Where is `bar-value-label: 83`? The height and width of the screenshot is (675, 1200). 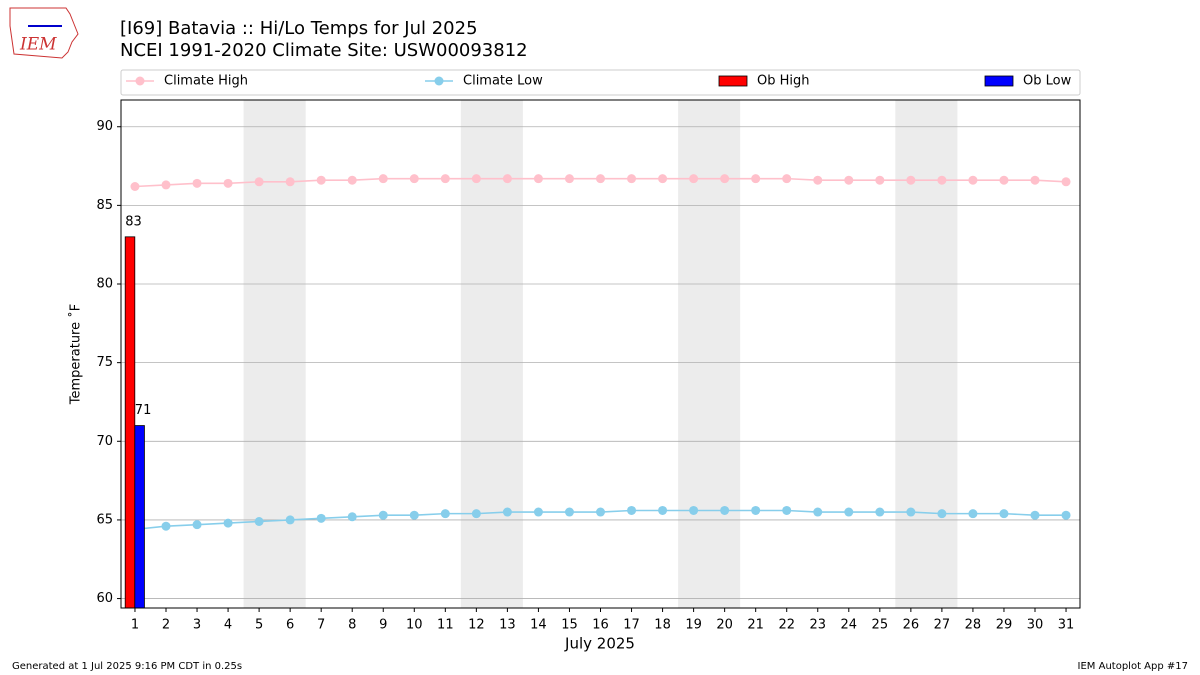 bar-value-label: 83 is located at coordinates (133, 221).